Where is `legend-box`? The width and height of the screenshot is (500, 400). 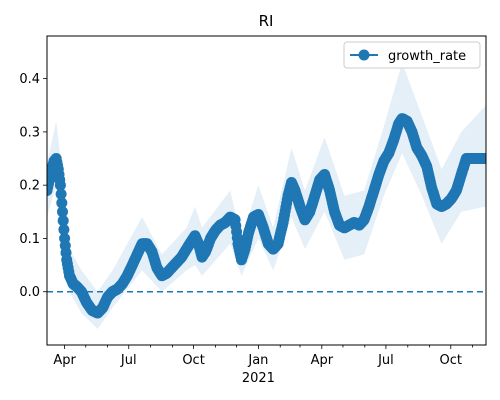 legend-box is located at coordinates (412, 55).